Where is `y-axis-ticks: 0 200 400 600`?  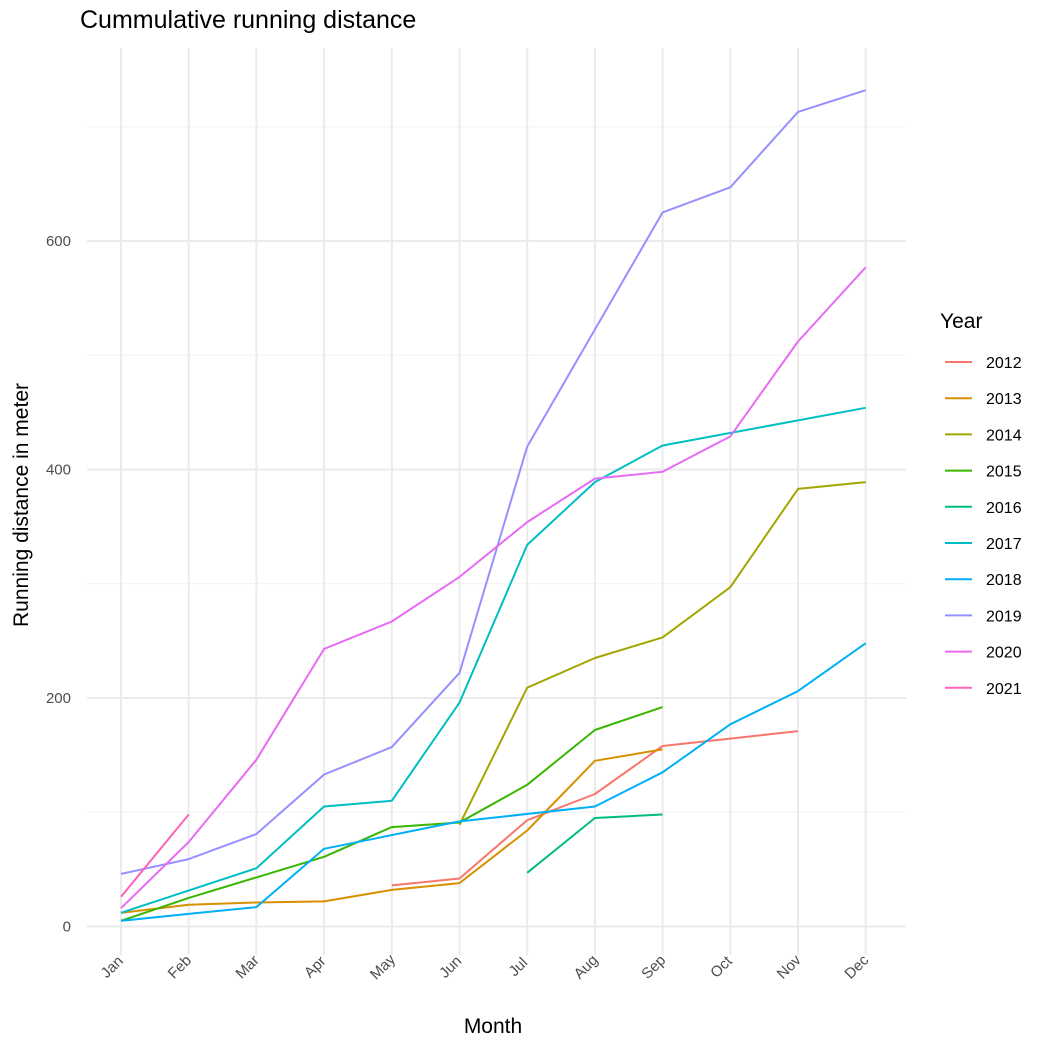
y-axis-ticks: 0 200 400 600 is located at coordinates (58, 584).